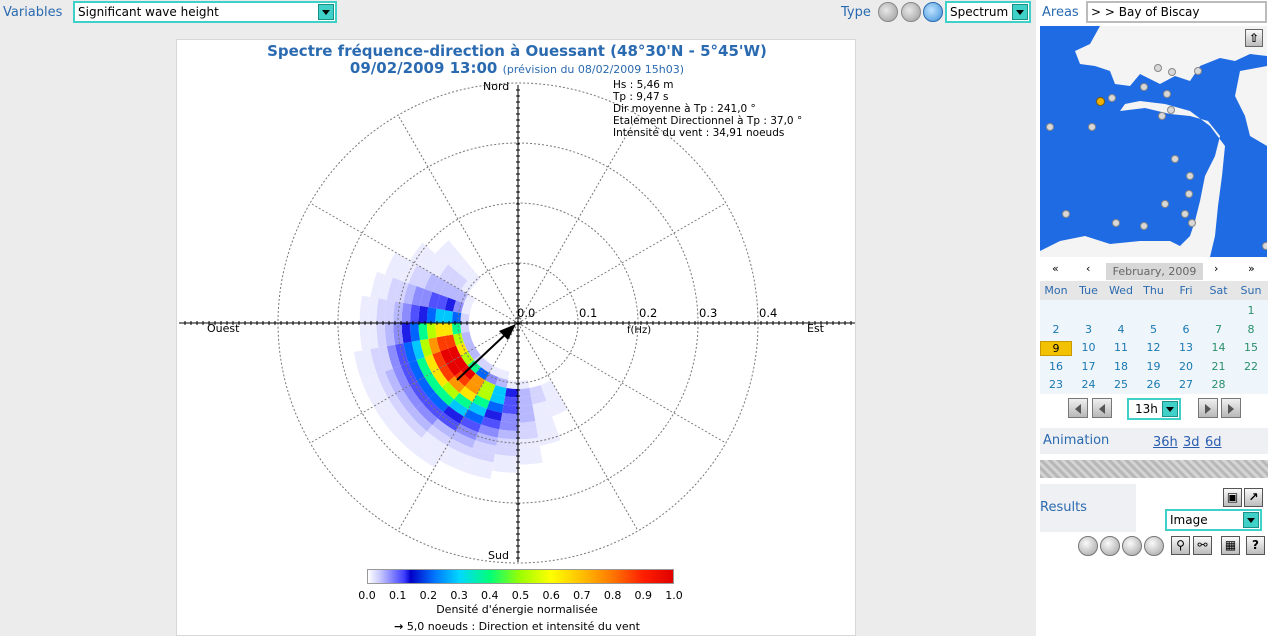  I want to click on calendar-day: 1, so click(1251, 310).